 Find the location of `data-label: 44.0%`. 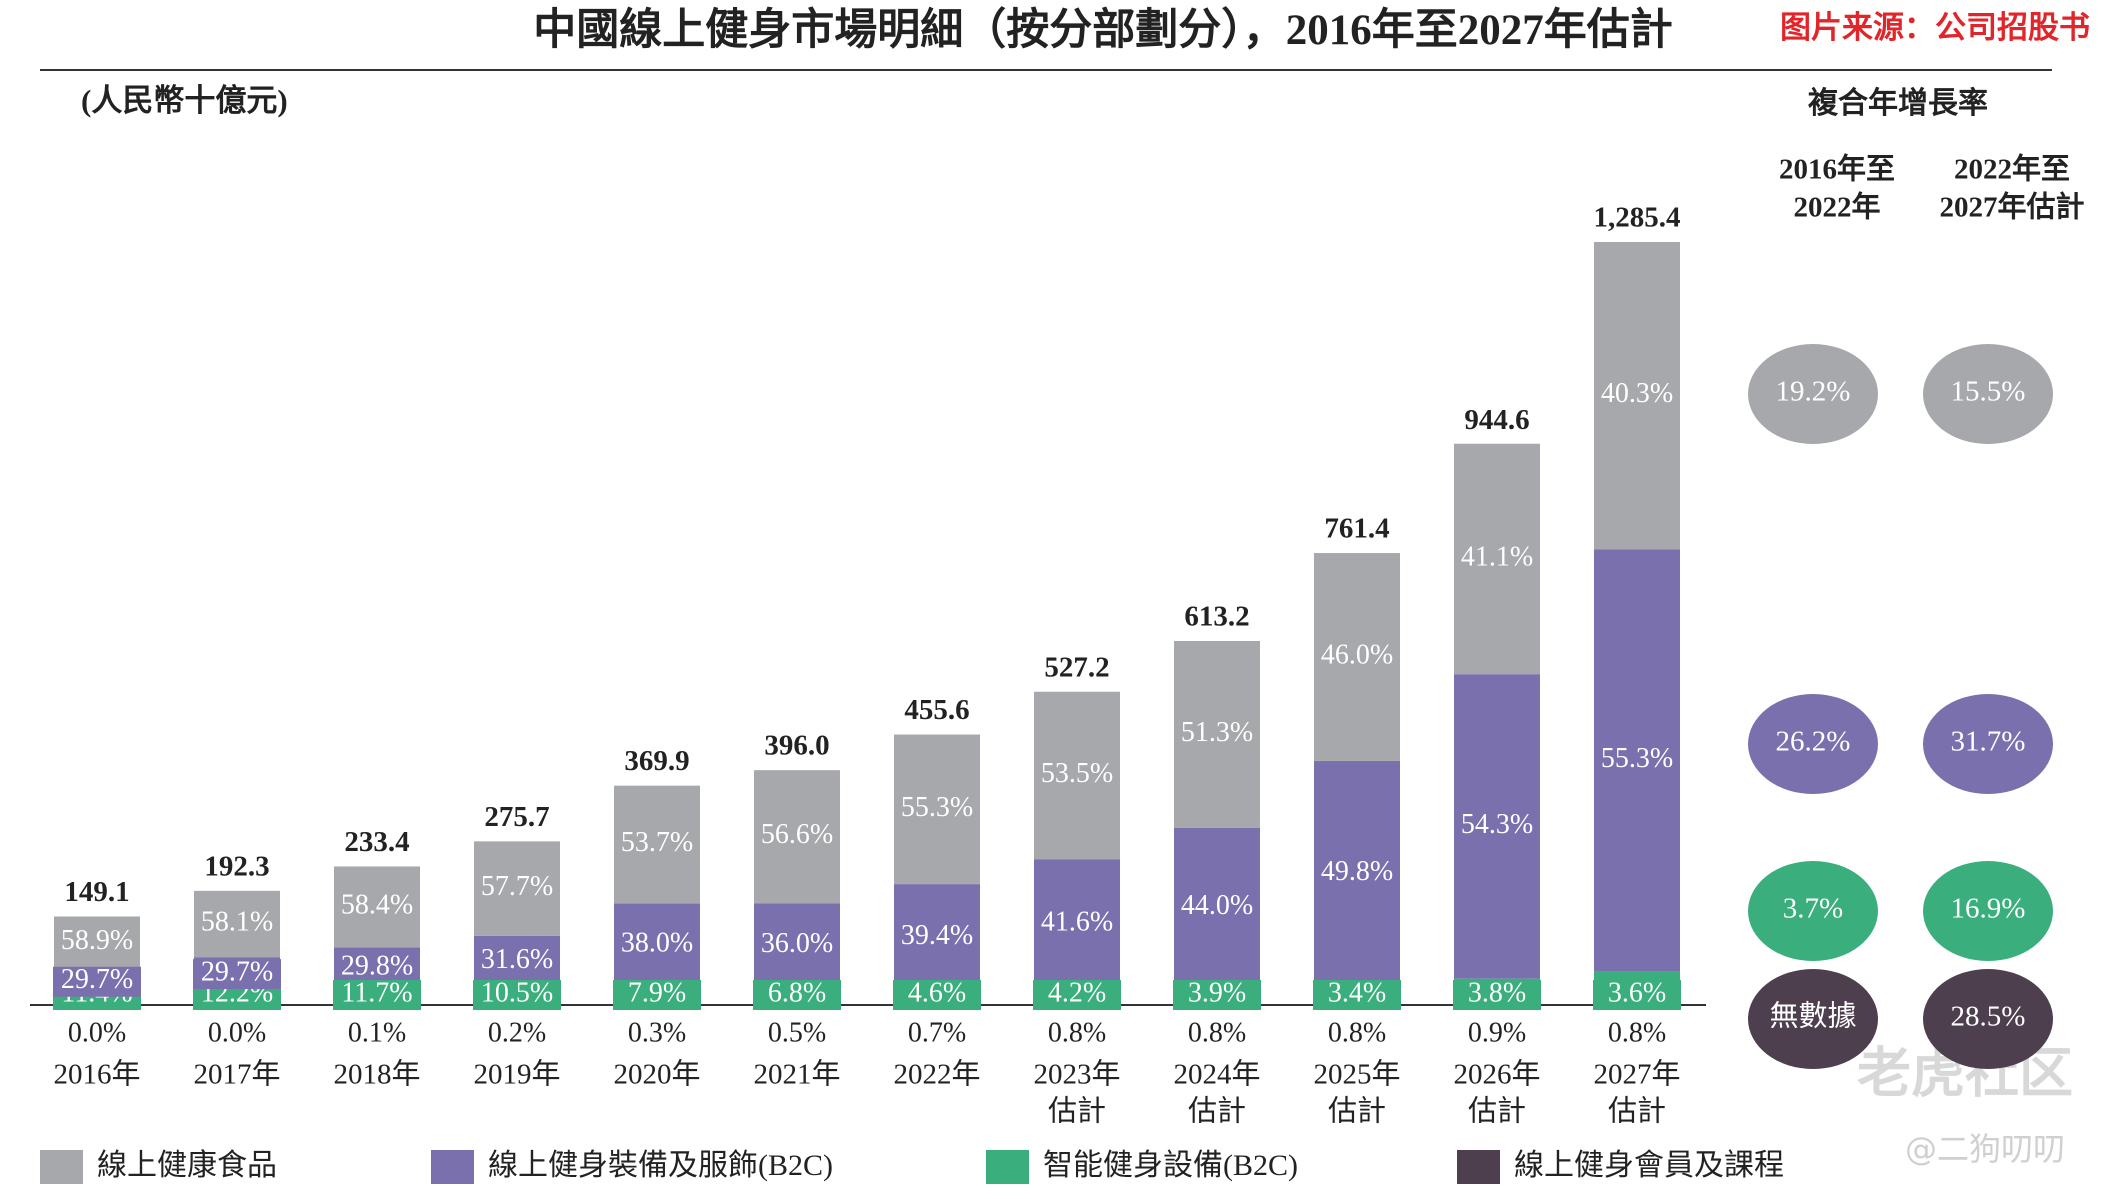

data-label: 44.0% is located at coordinates (1217, 905).